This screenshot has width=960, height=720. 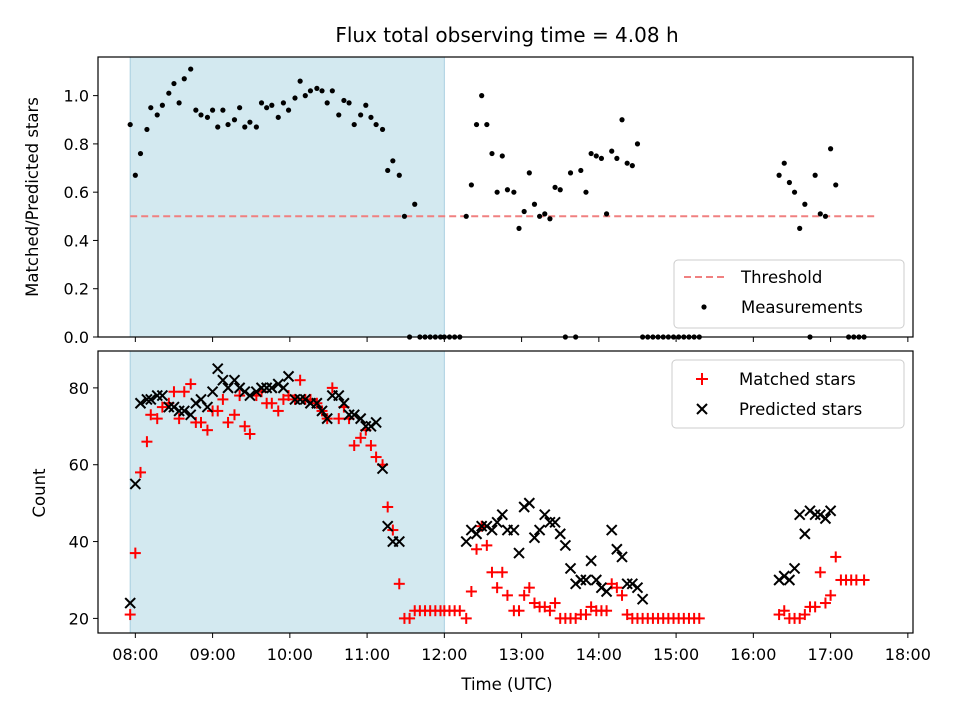 I want to click on count-x-tick-label: 14:00, so click(x=599, y=654).